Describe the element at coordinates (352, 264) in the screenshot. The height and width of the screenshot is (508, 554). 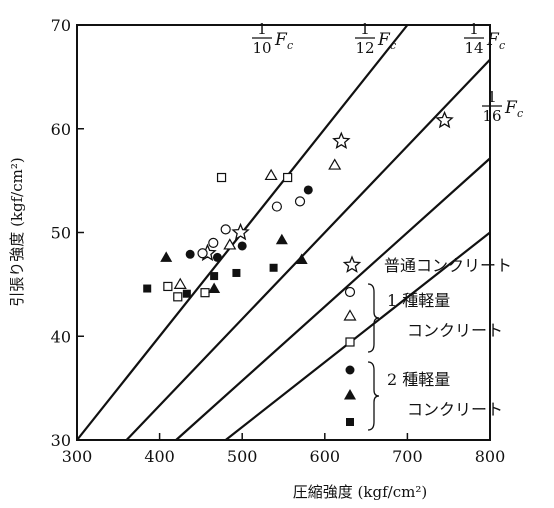
I see `legend-marker-star` at that location.